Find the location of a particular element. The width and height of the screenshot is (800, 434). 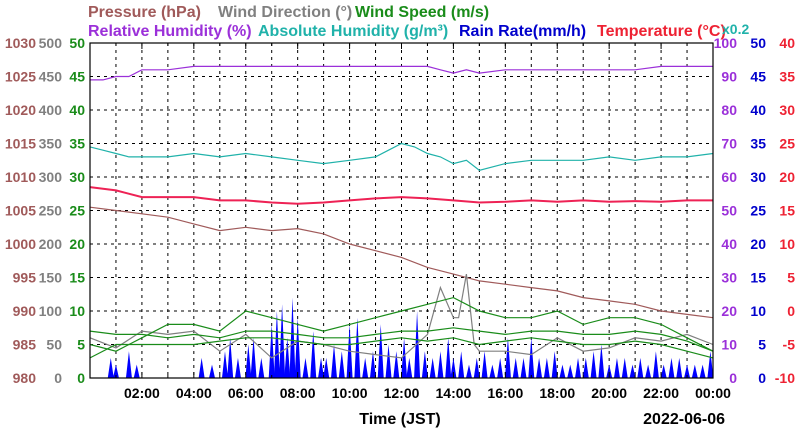

x-tick-label: 18:00 is located at coordinates (557, 393).